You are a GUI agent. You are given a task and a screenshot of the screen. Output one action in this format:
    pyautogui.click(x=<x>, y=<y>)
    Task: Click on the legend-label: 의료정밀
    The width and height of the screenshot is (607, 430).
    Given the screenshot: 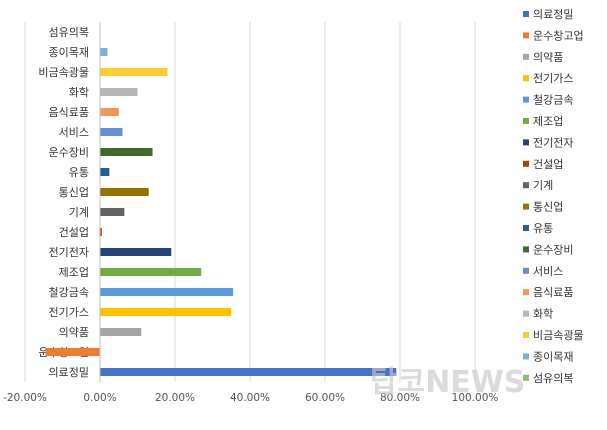 What is the action you would take?
    pyautogui.click(x=553, y=14)
    